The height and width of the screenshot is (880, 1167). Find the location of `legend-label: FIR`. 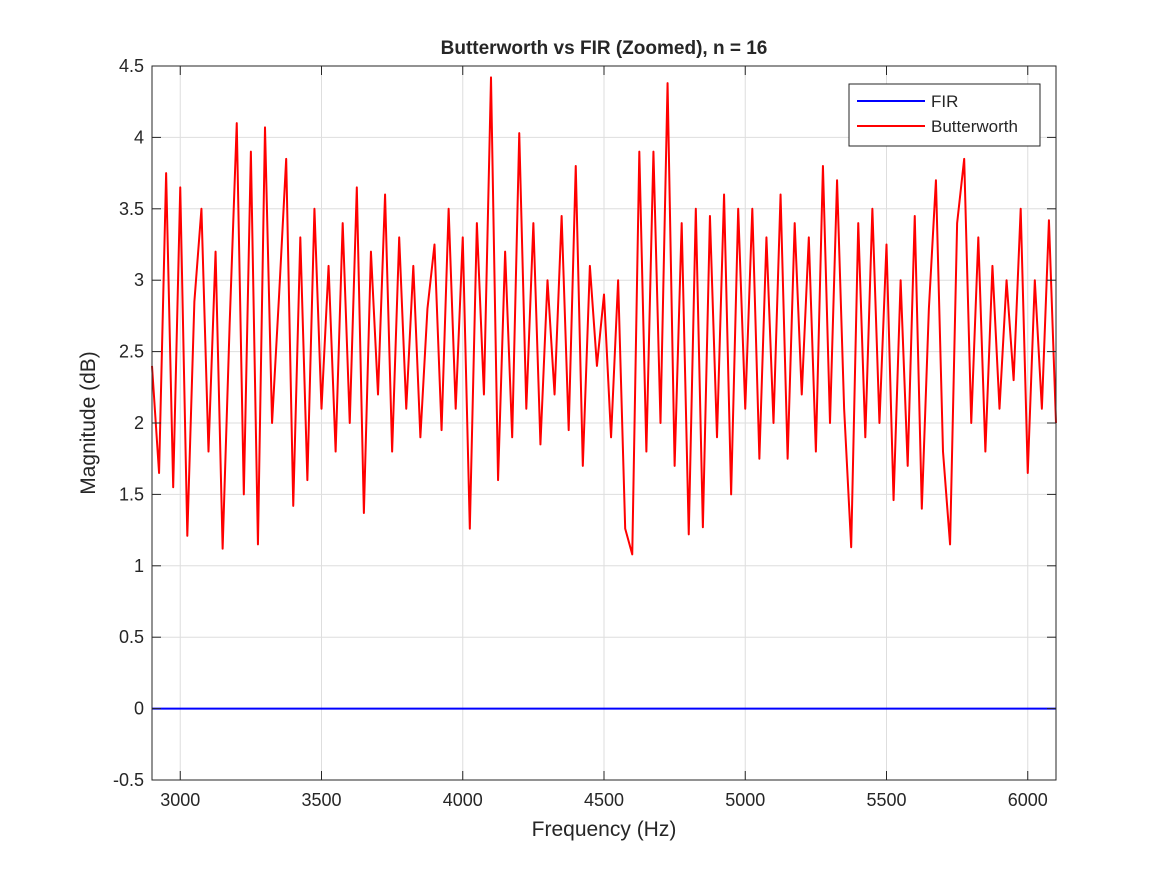

legend-label: FIR is located at coordinates (944, 101).